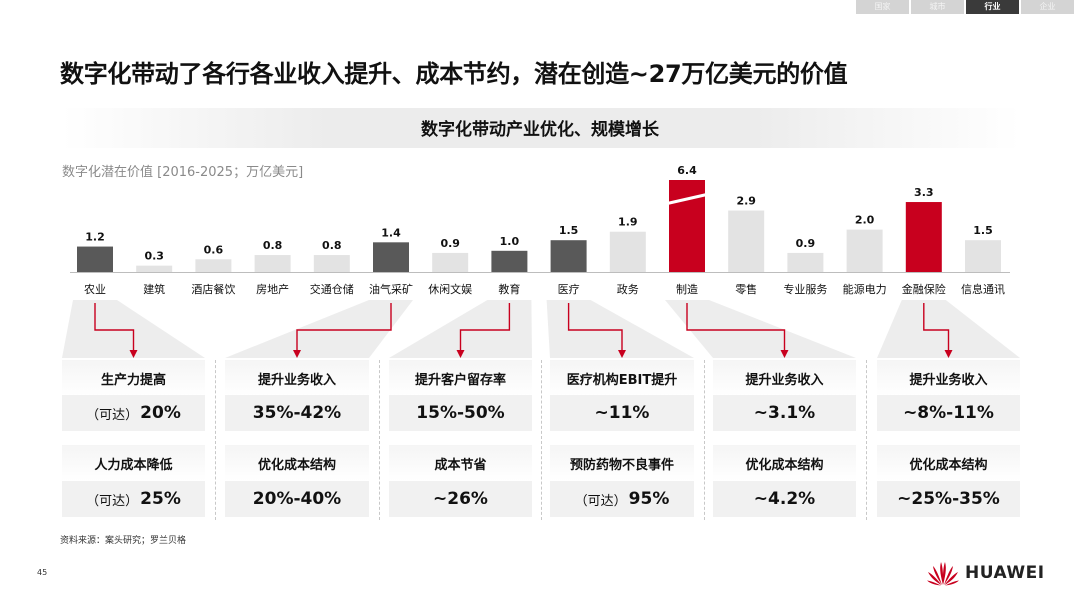 The image size is (1080, 608). Describe the element at coordinates (992, 7) in the screenshot. I see `nav-tab-industry: 行业` at that location.